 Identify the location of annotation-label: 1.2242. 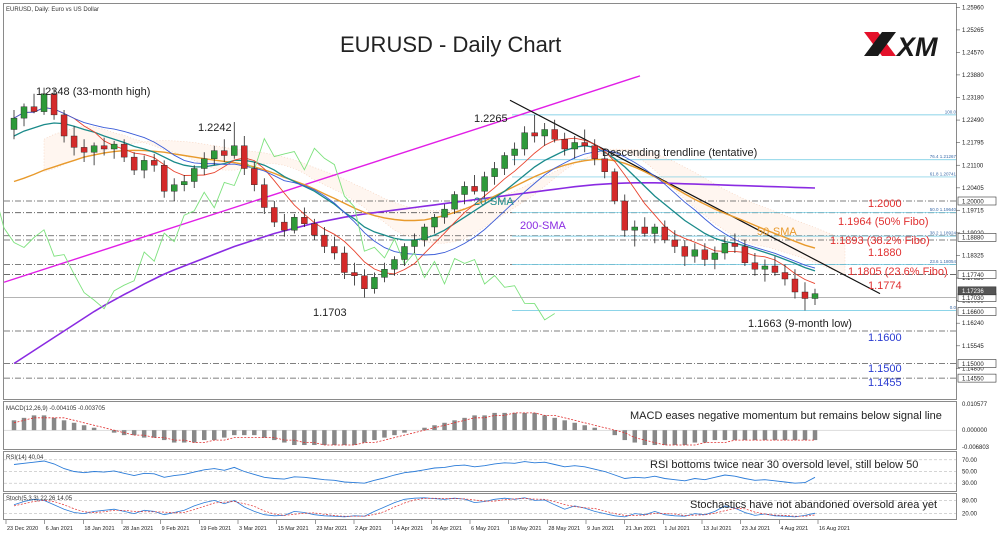
(215, 128).